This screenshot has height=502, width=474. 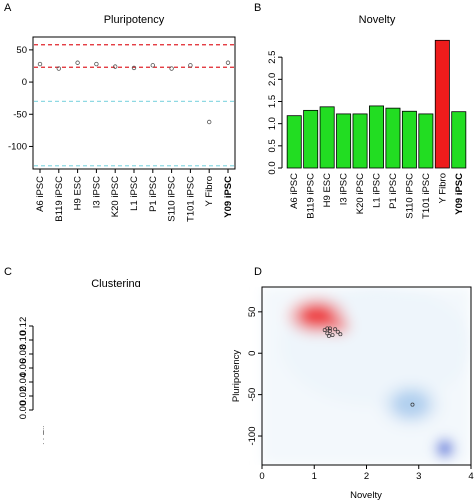 What do you see at coordinates (272, 57) in the screenshot?
I see `panel-b-y-tick-label: 2.5` at bounding box center [272, 57].